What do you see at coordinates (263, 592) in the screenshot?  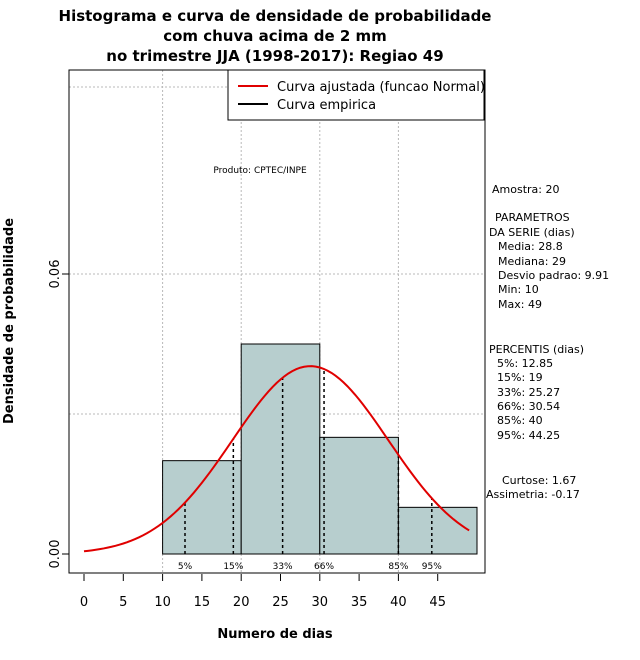 I see `x-axis: 0 5 10 15 20 25 30 35 40 45` at bounding box center [263, 592].